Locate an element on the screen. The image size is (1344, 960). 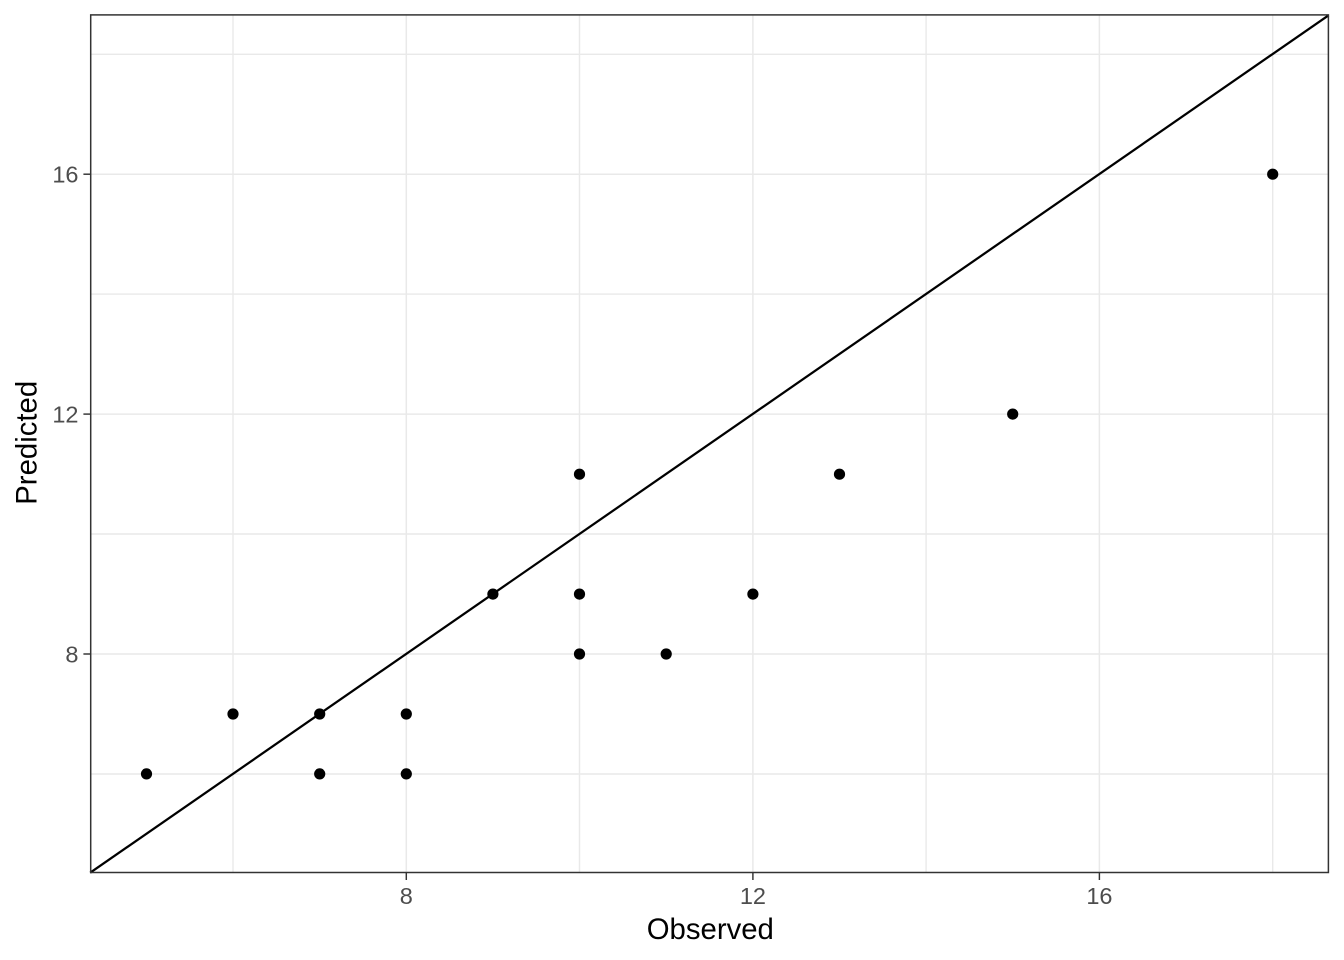
svg-text: Observed is located at coordinates (710, 929).